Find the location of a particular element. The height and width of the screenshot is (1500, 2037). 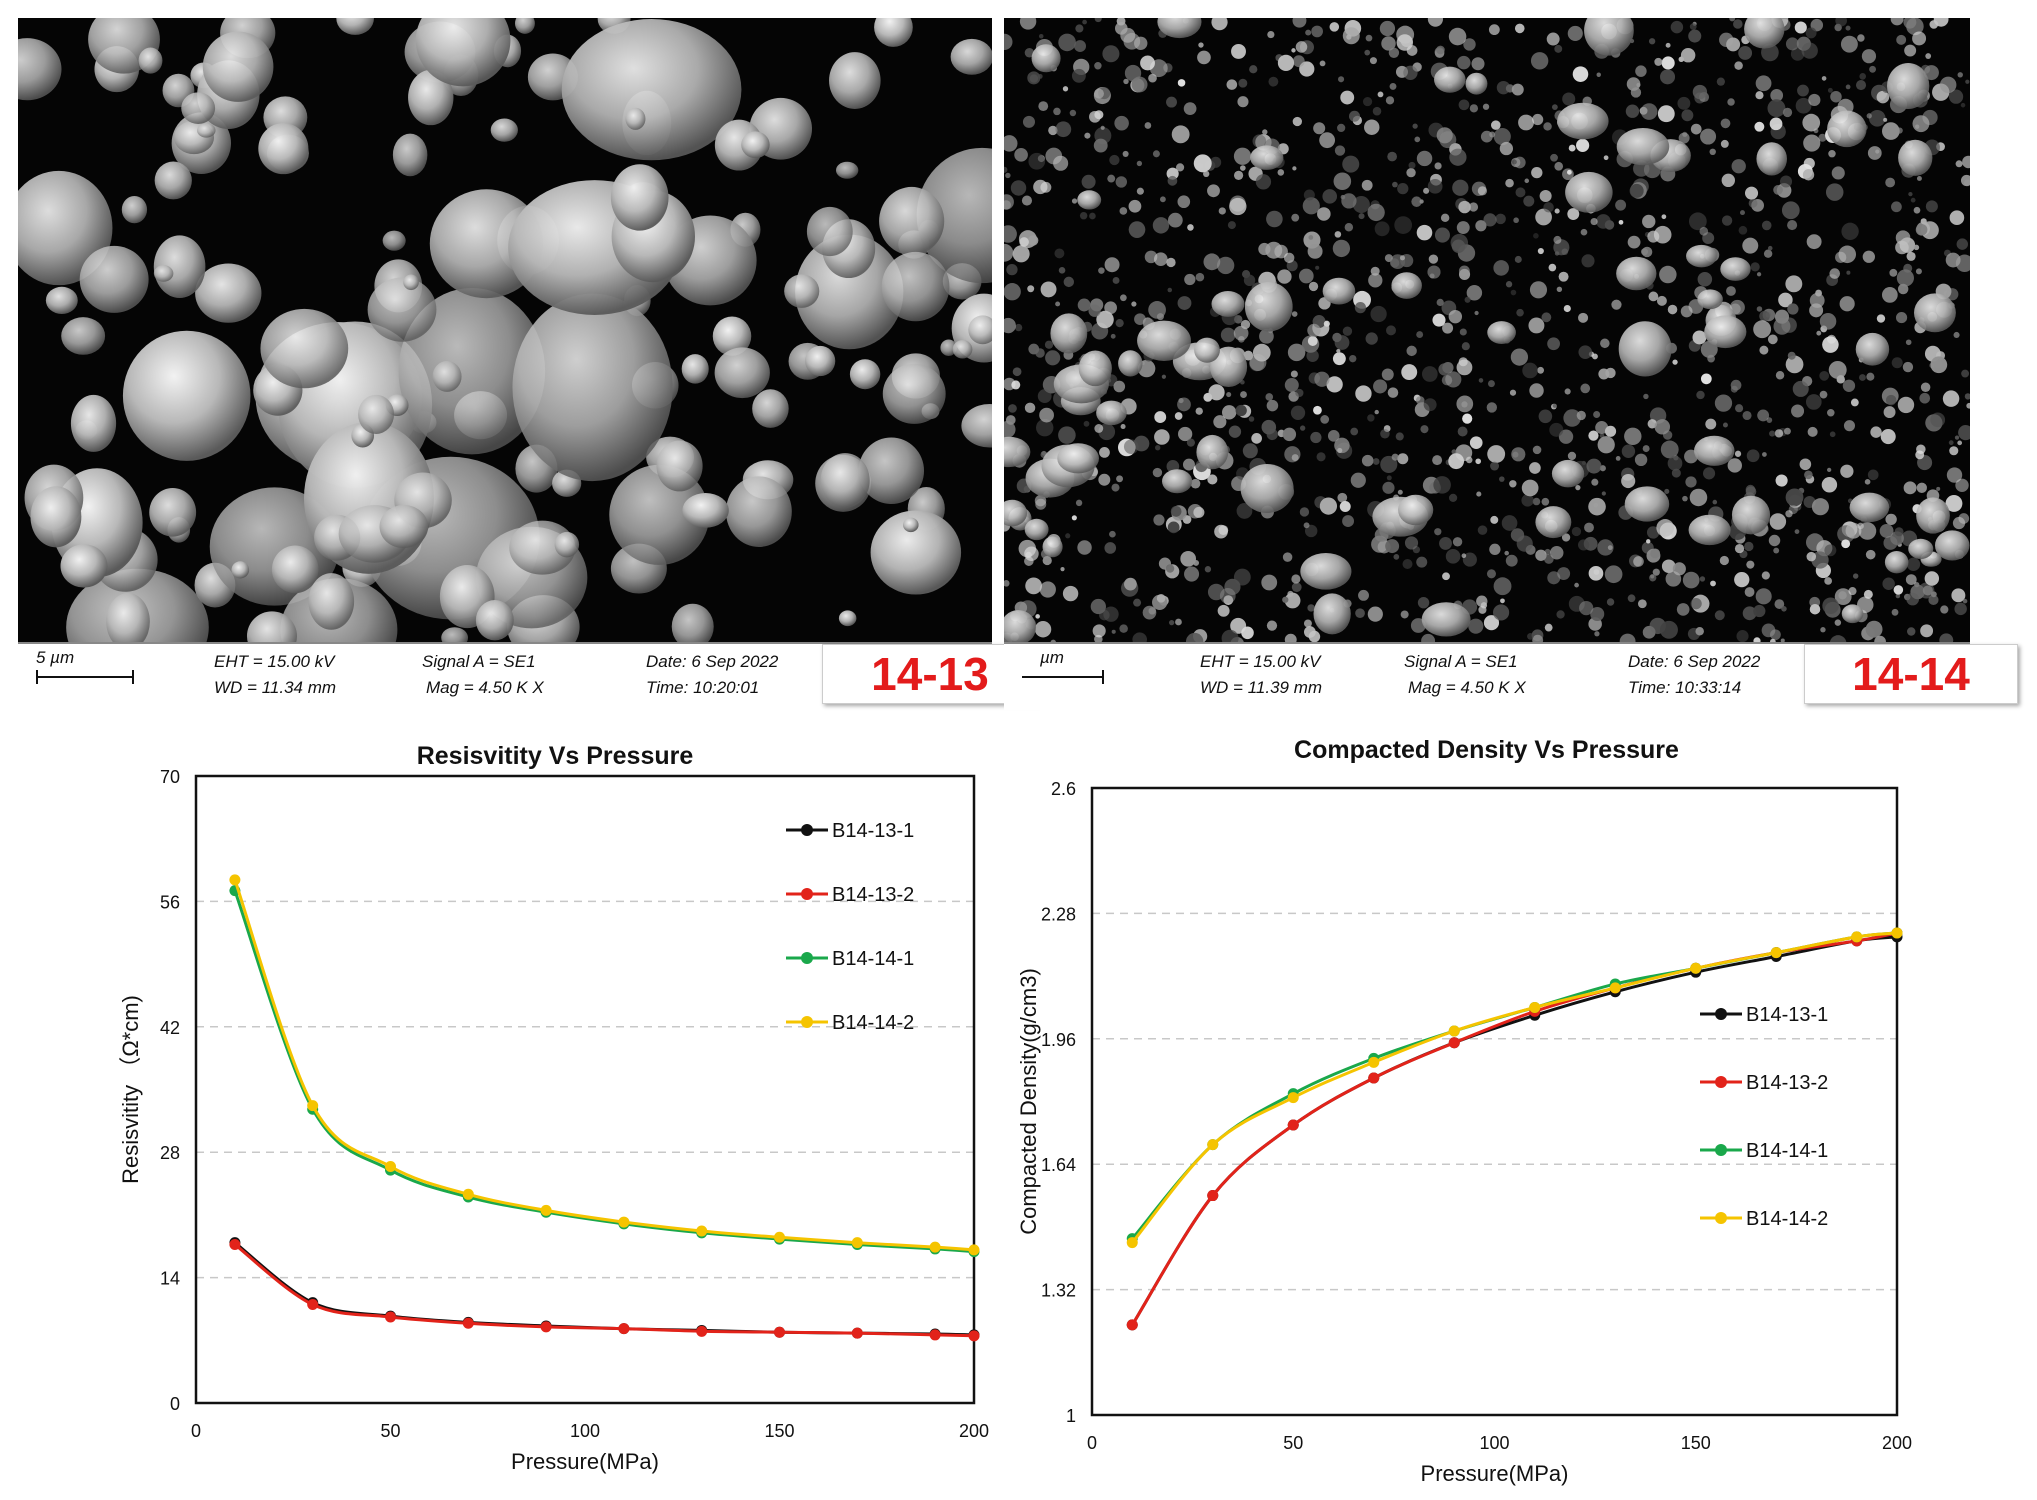

y-tick-label: 28 is located at coordinates (170, 1153).